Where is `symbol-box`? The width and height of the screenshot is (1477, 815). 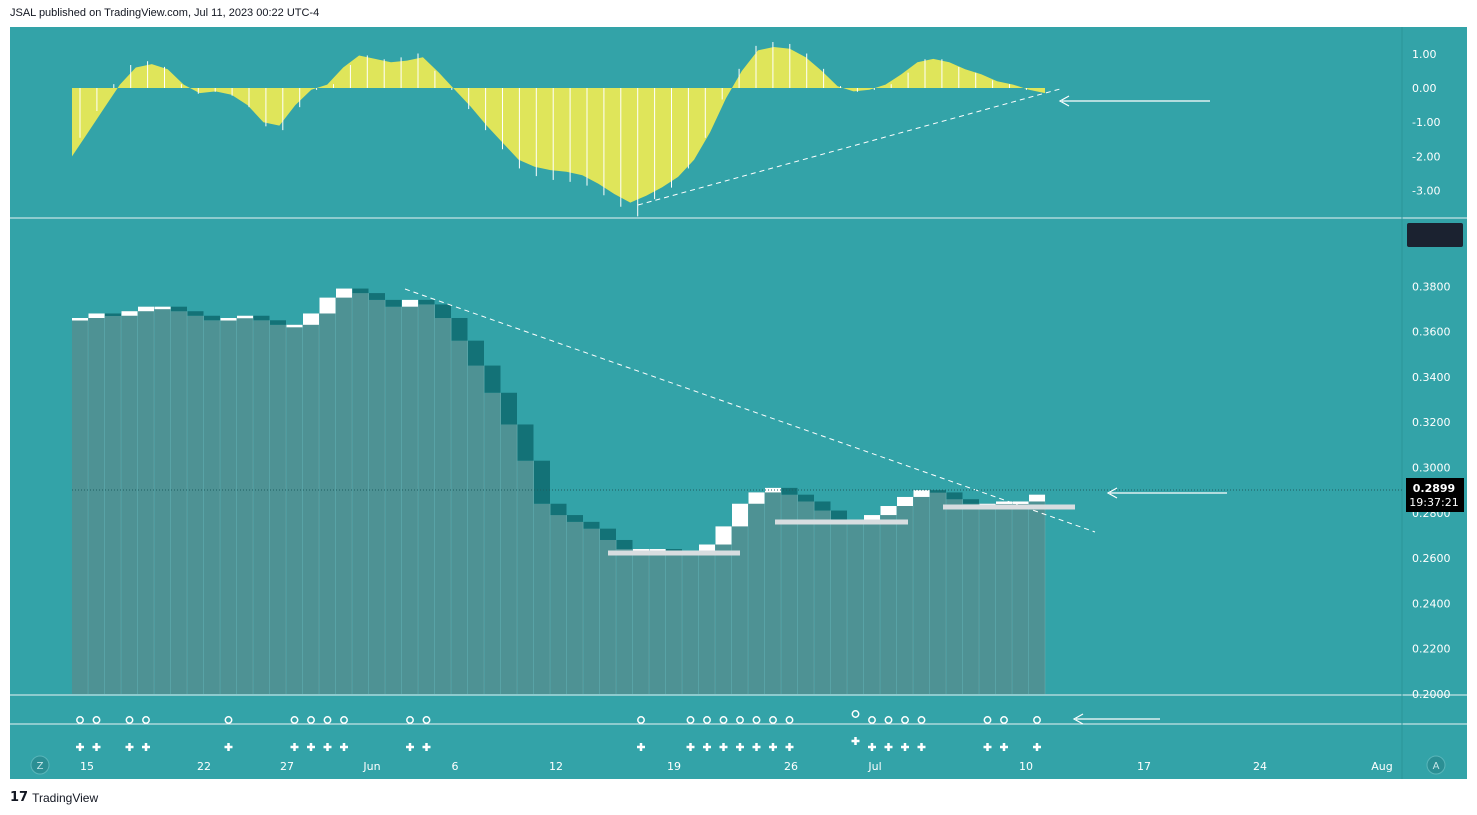
symbol-box is located at coordinates (1435, 235).